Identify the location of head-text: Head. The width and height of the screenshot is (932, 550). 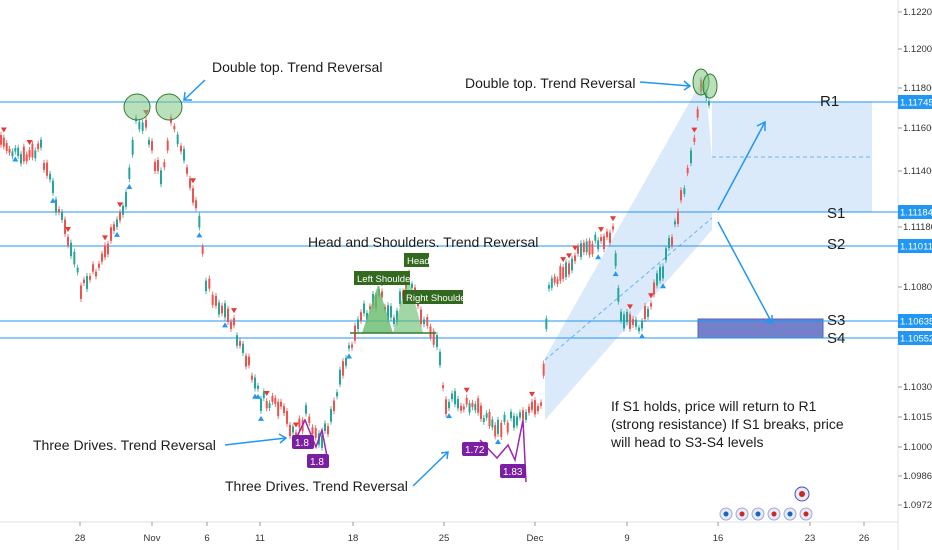
(418, 261).